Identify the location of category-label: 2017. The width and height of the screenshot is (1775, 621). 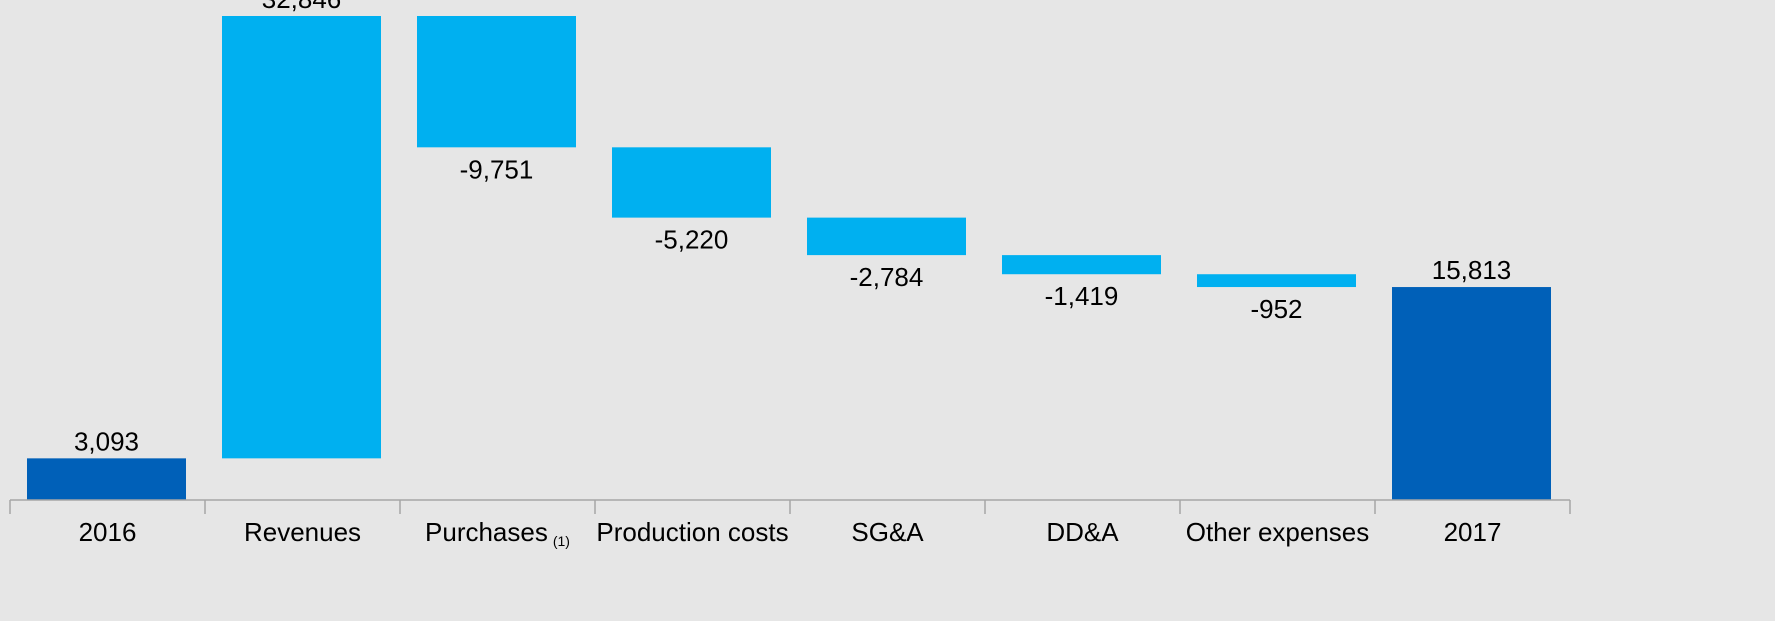
(1473, 532).